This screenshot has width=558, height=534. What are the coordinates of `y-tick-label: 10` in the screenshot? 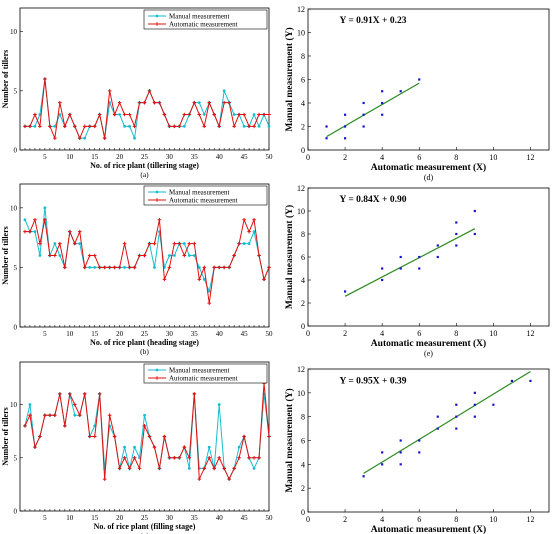 It's located at (301, 33).